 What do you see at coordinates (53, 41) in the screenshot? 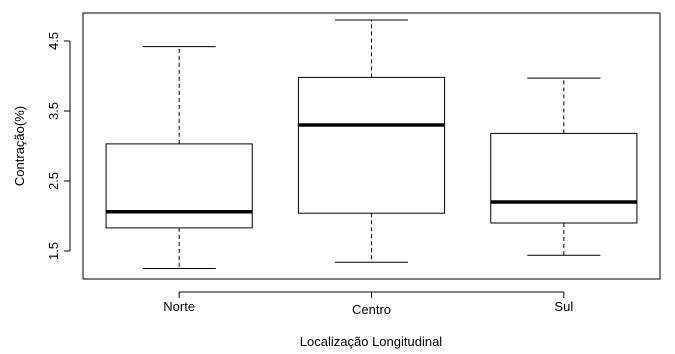
I see `y-tick-label: 4.5` at bounding box center [53, 41].